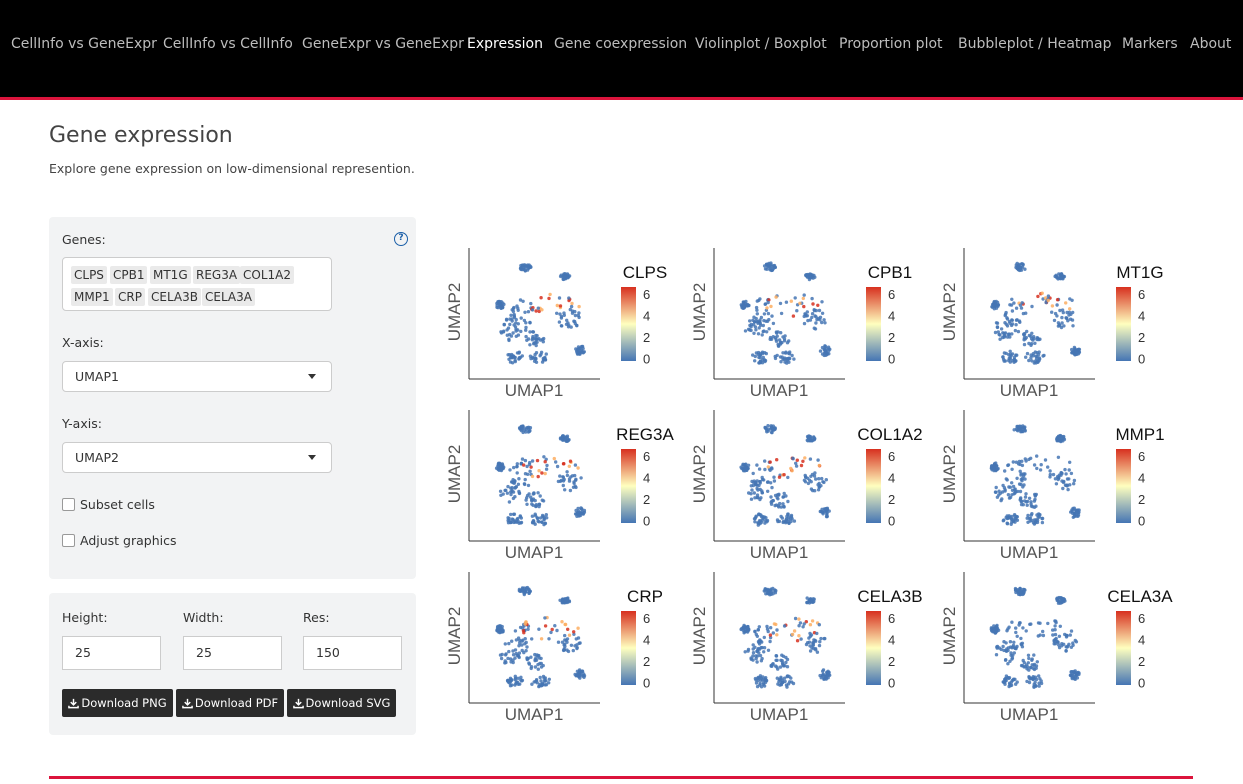 This screenshot has width=1243, height=784. What do you see at coordinates (117, 504) in the screenshot?
I see `subset-cells-label: Subset cells` at bounding box center [117, 504].